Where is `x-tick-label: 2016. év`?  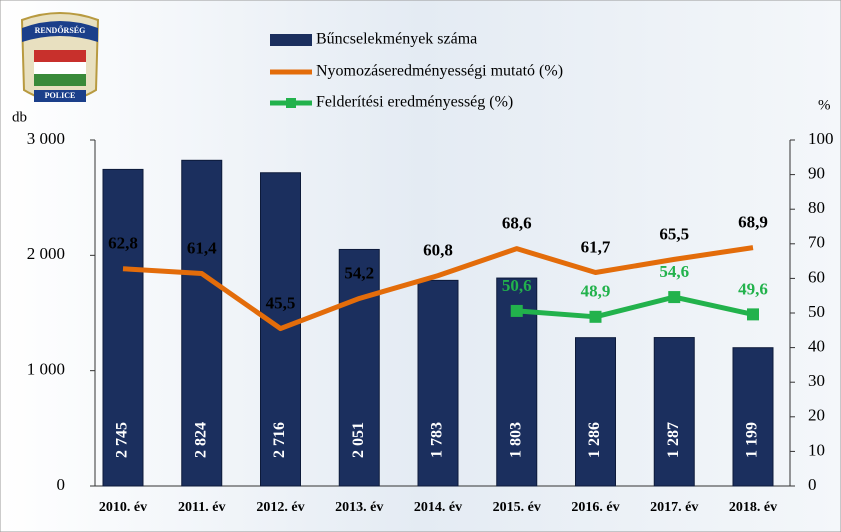
x-tick-label: 2016. év is located at coordinates (595, 507).